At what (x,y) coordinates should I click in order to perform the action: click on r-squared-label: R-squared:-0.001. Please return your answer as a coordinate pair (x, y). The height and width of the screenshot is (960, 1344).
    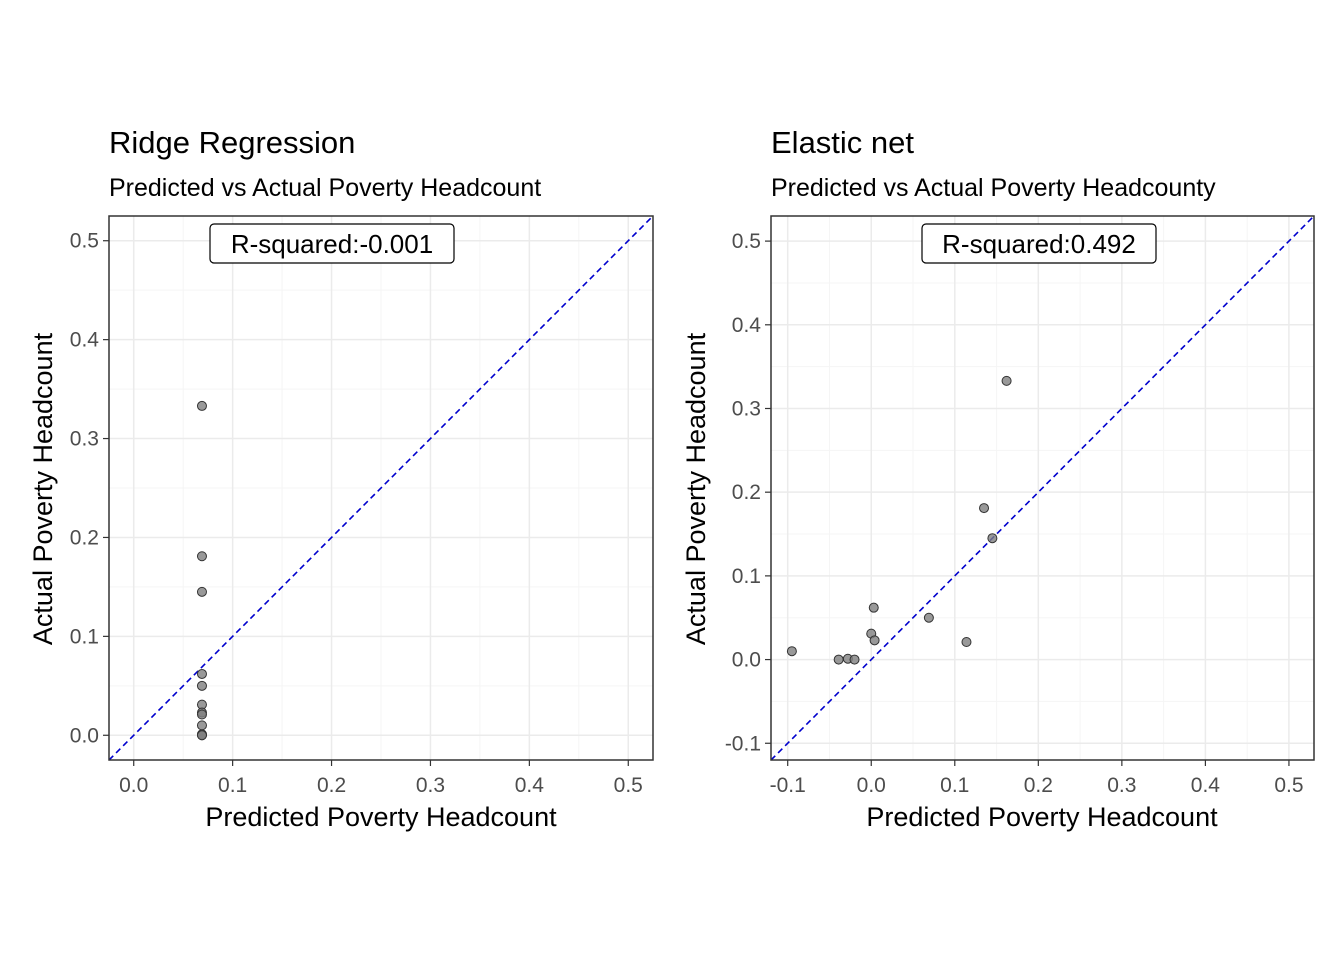
    Looking at the image, I should click on (332, 244).